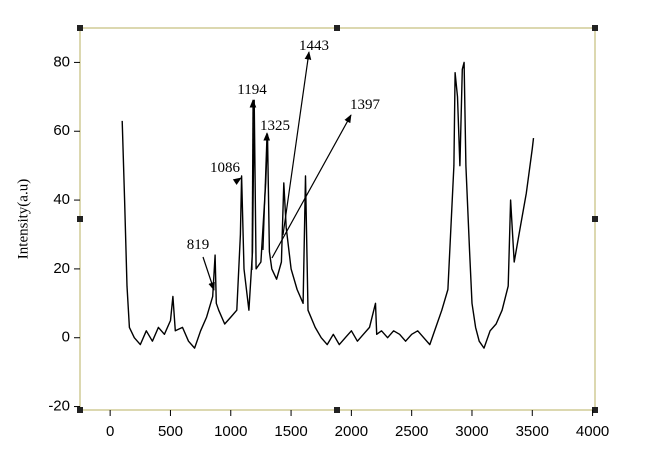  Describe the element at coordinates (471, 431) in the screenshot. I see `x-tick-label: 3000` at that location.